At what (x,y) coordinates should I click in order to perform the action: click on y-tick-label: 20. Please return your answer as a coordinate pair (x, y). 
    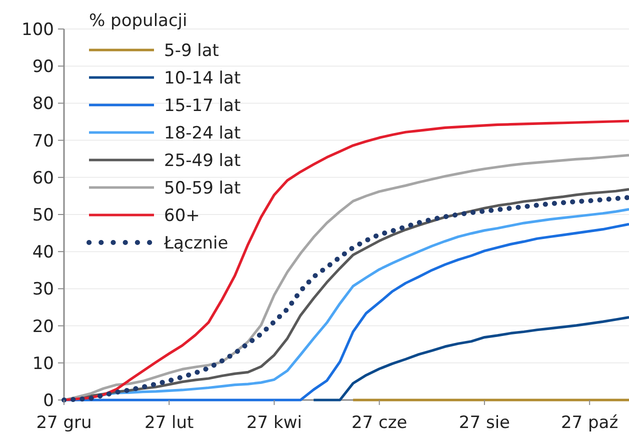
    Looking at the image, I should click on (43, 326).